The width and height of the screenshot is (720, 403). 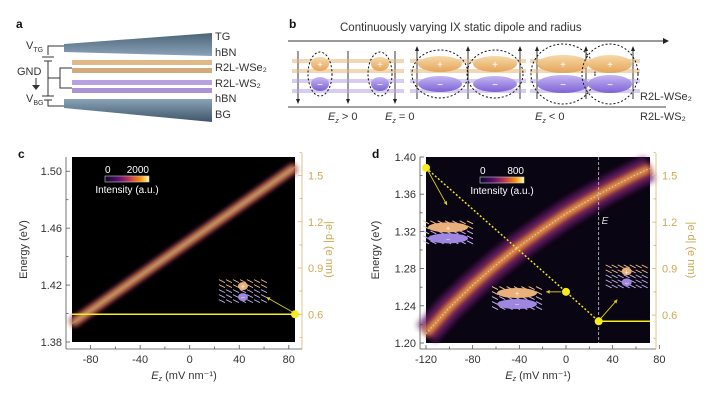 I want to click on y-tick-label: 1.42, so click(x=51, y=286).